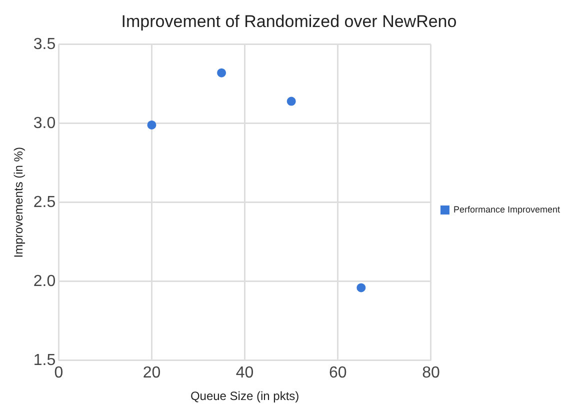 This screenshot has width=582, height=416. What do you see at coordinates (19, 202) in the screenshot?
I see `y-axis-title: Improvements (in %)` at bounding box center [19, 202].